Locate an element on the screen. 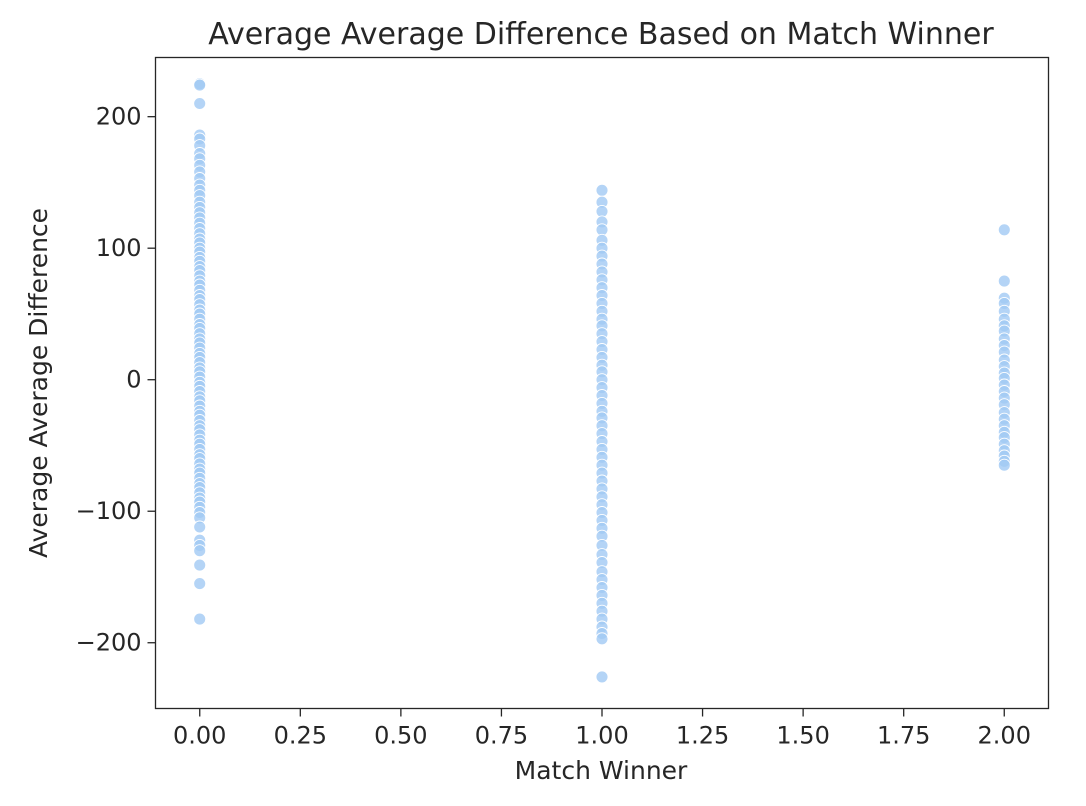  x-tick-label: 0.75 is located at coordinates (501, 736).